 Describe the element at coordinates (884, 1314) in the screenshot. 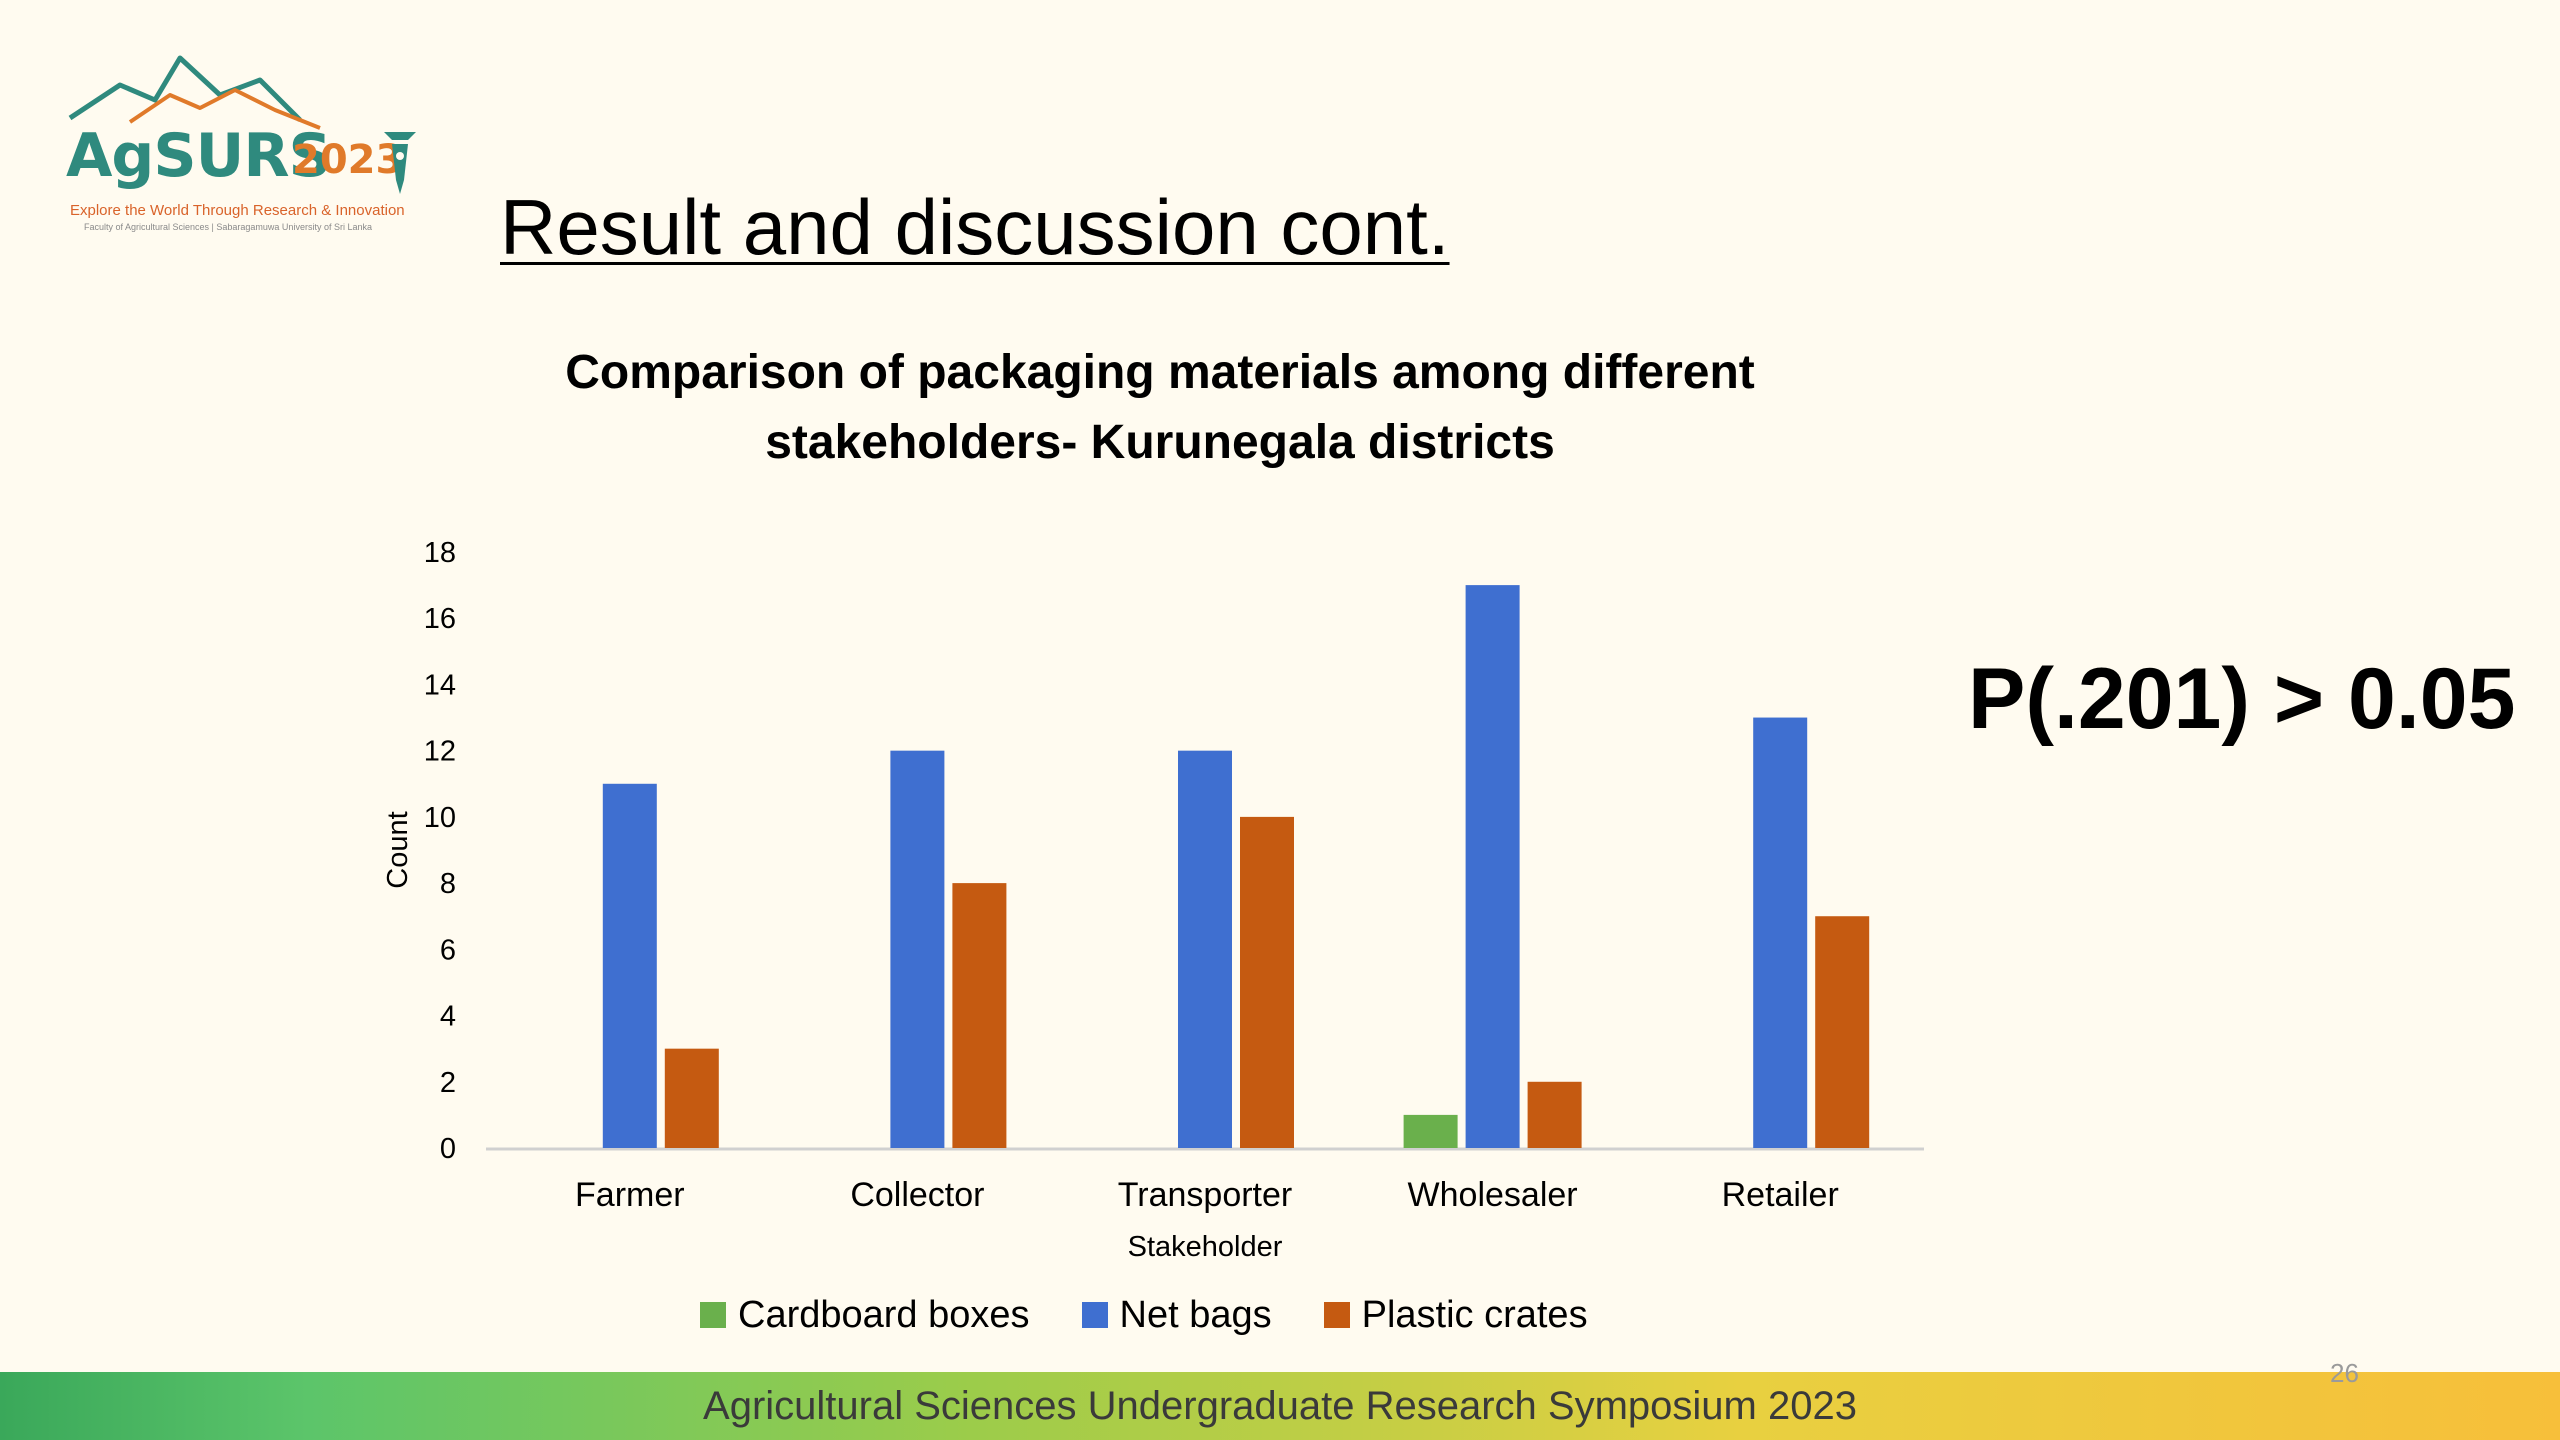

I see `legend-label-cardboard-boxes: Cardboard boxes` at that location.